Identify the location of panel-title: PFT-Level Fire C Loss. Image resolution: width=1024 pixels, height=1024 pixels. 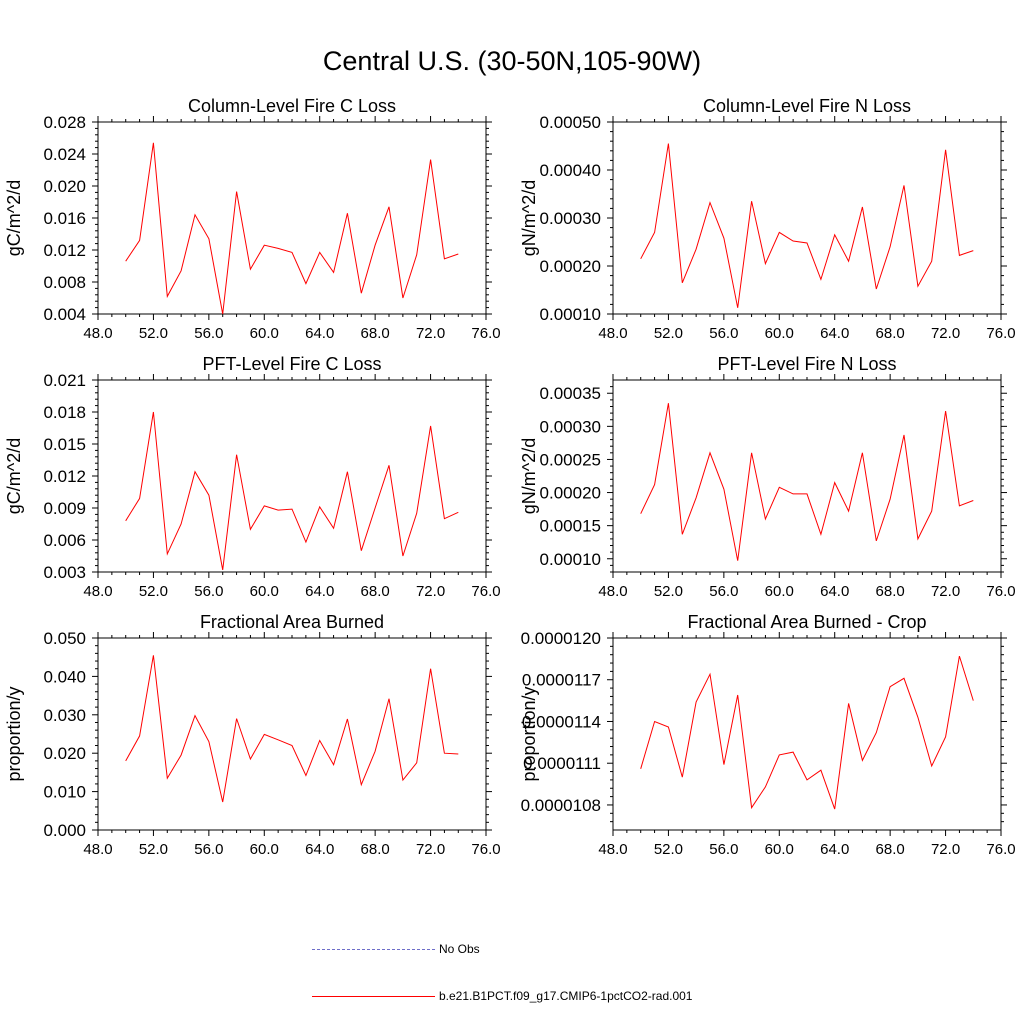
(291, 364).